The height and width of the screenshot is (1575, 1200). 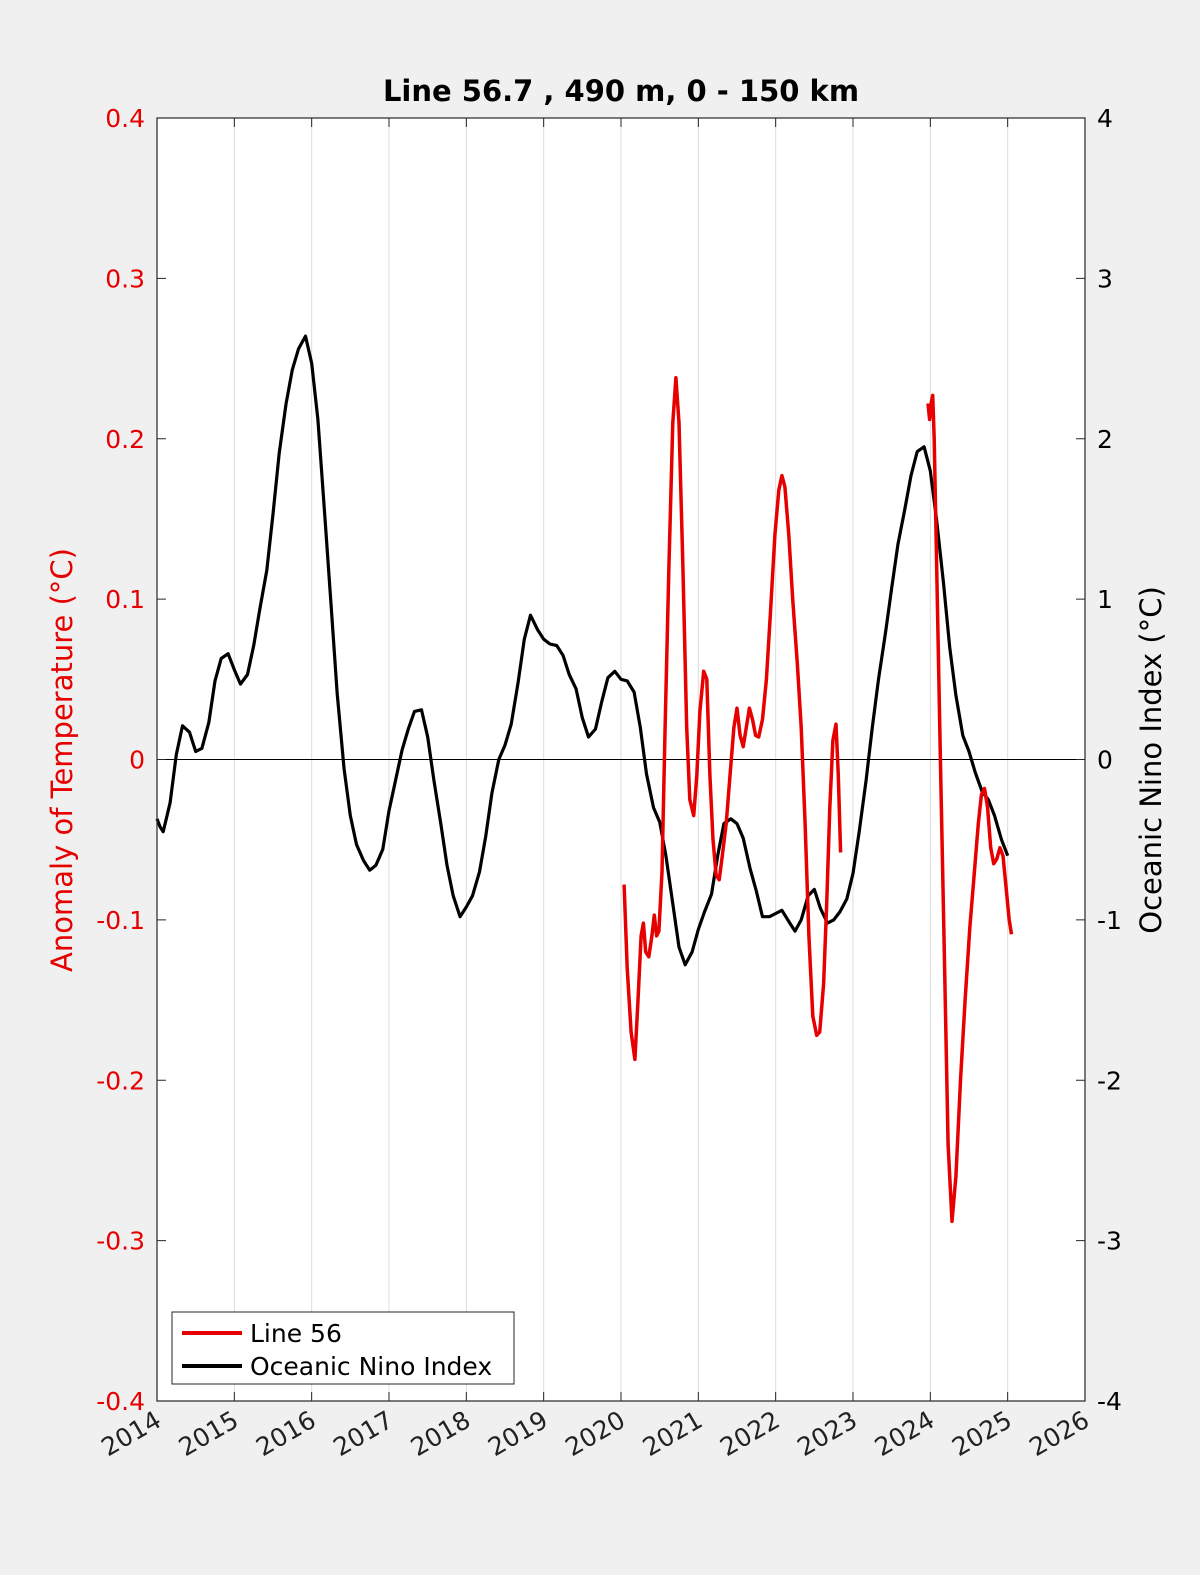 I want to click on right-y-tick-label: 4, so click(x=1105, y=118).